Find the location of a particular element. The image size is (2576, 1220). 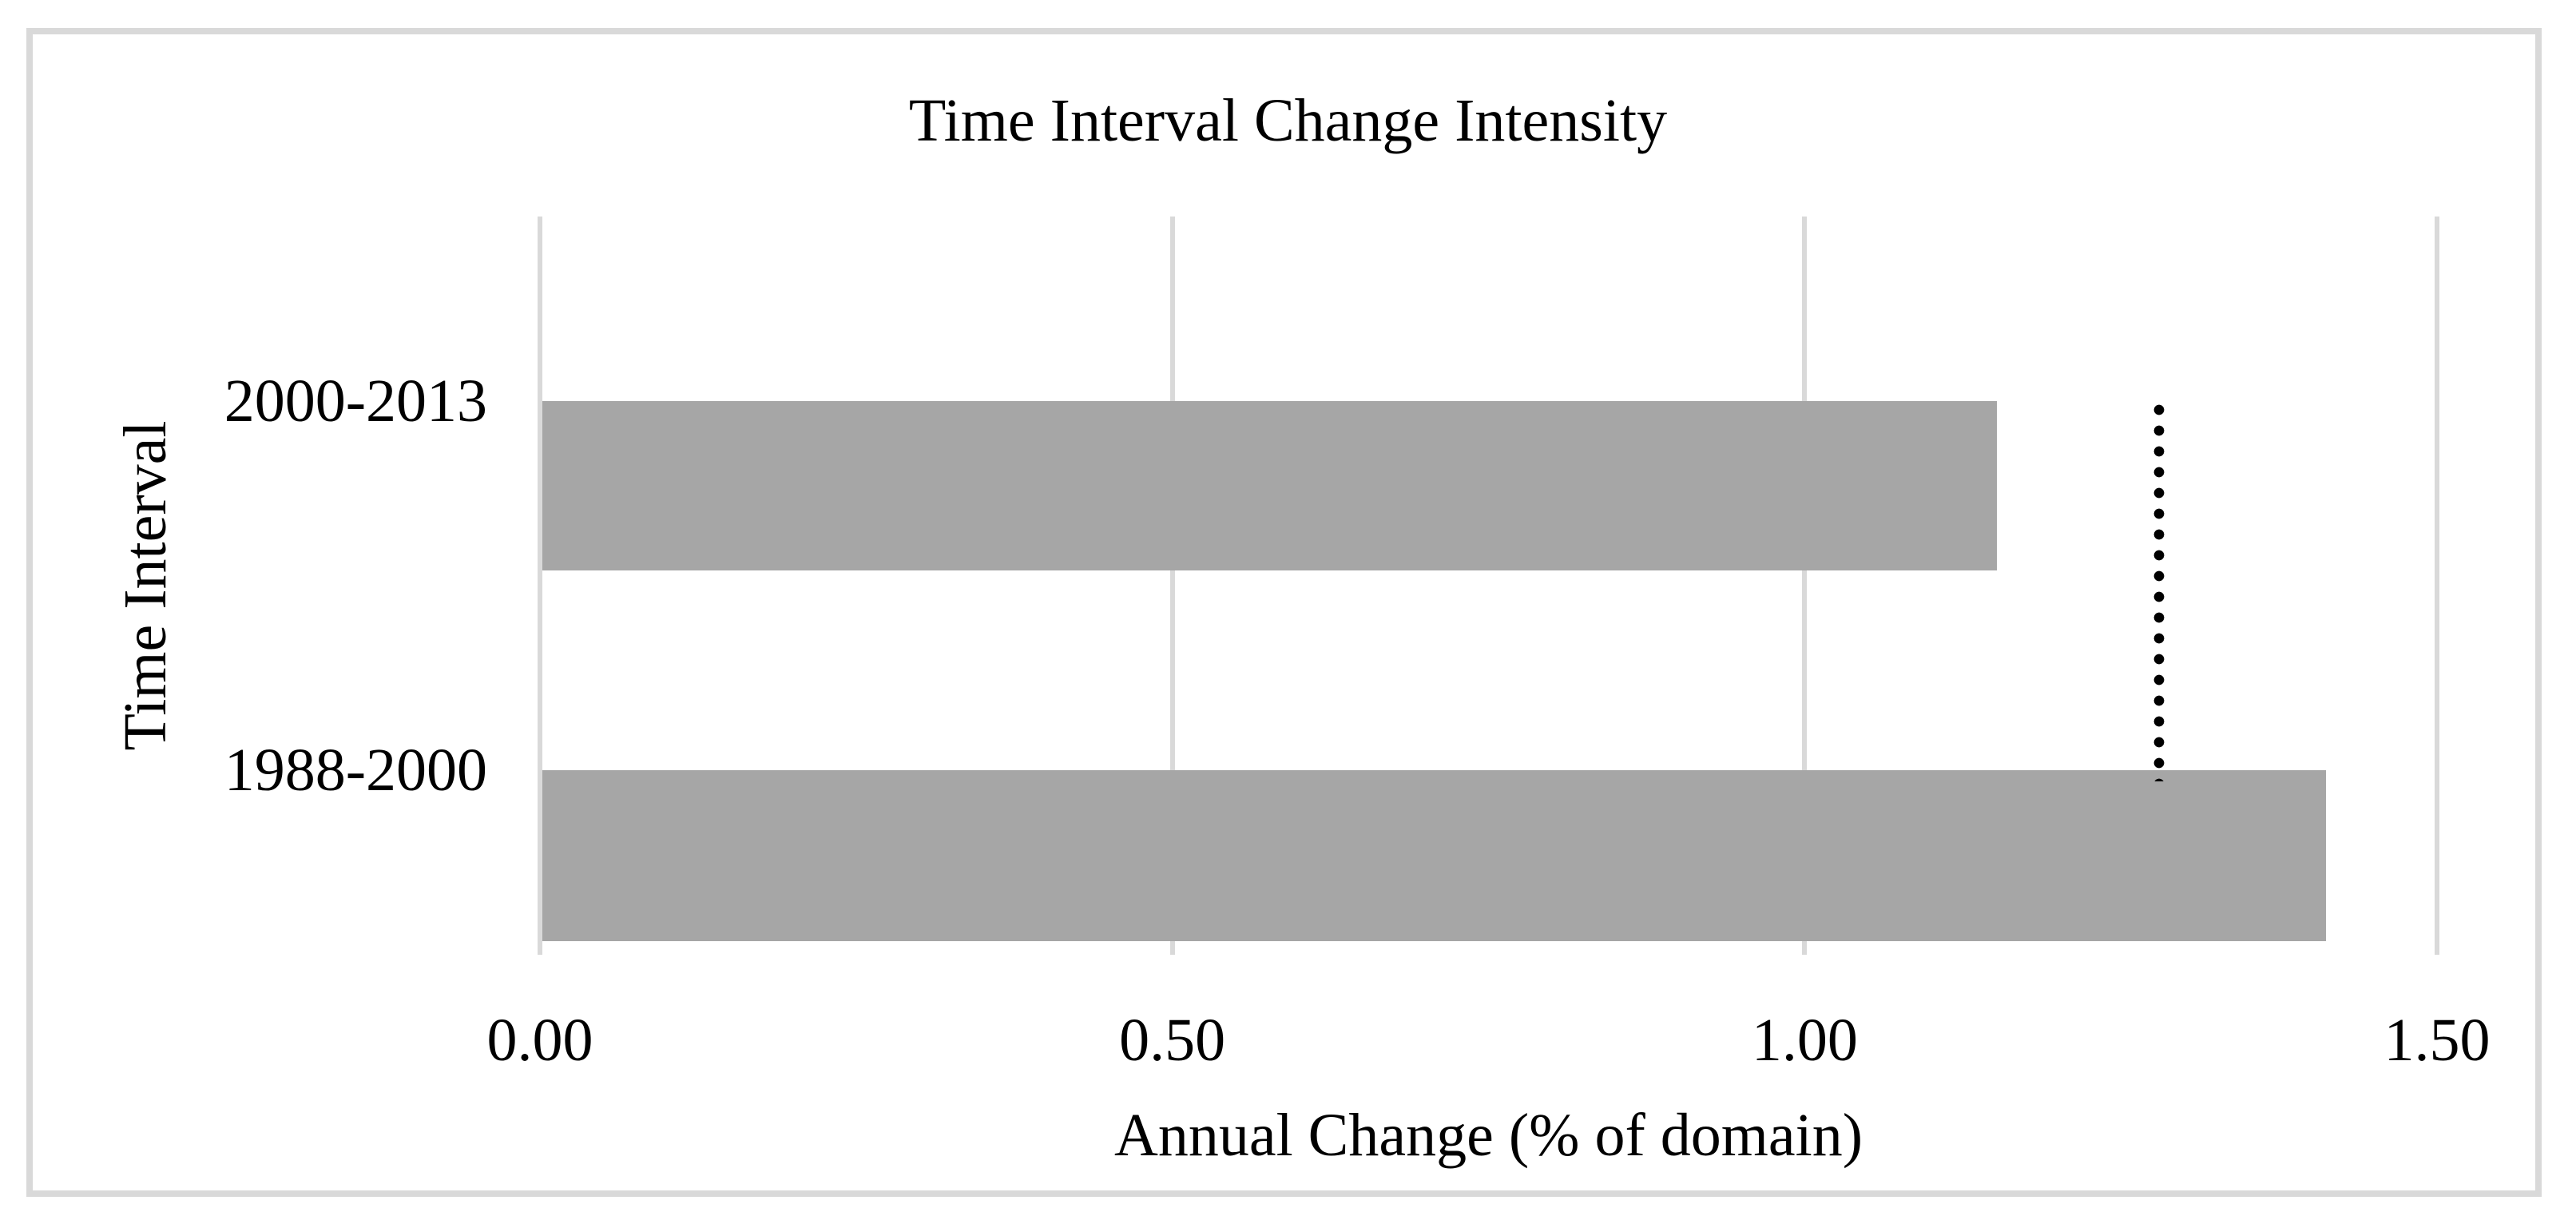

x-axis-title: Annual Change (% of domain) is located at coordinates (1488, 1135).